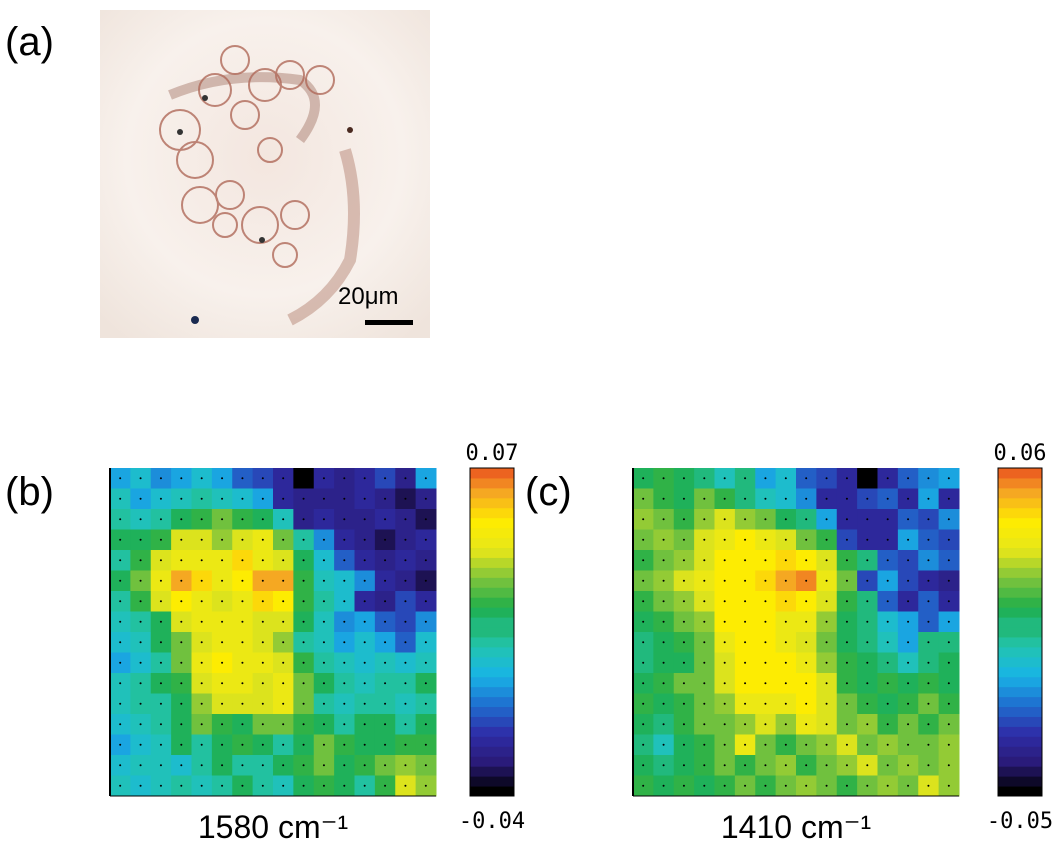  What do you see at coordinates (492, 821) in the screenshot?
I see `colorbar-tick-label: -0.04` at bounding box center [492, 821].